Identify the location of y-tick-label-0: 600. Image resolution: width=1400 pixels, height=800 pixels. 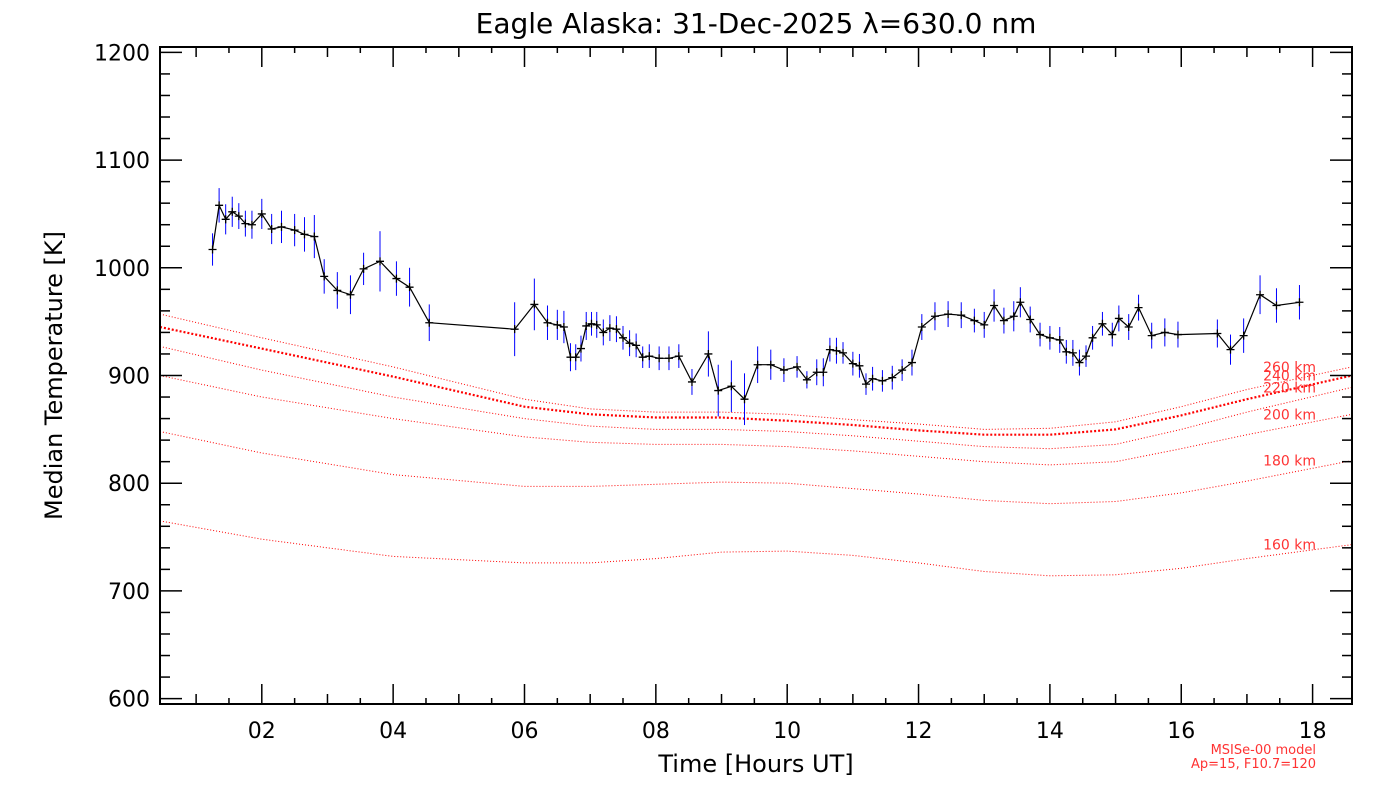
(129, 700).